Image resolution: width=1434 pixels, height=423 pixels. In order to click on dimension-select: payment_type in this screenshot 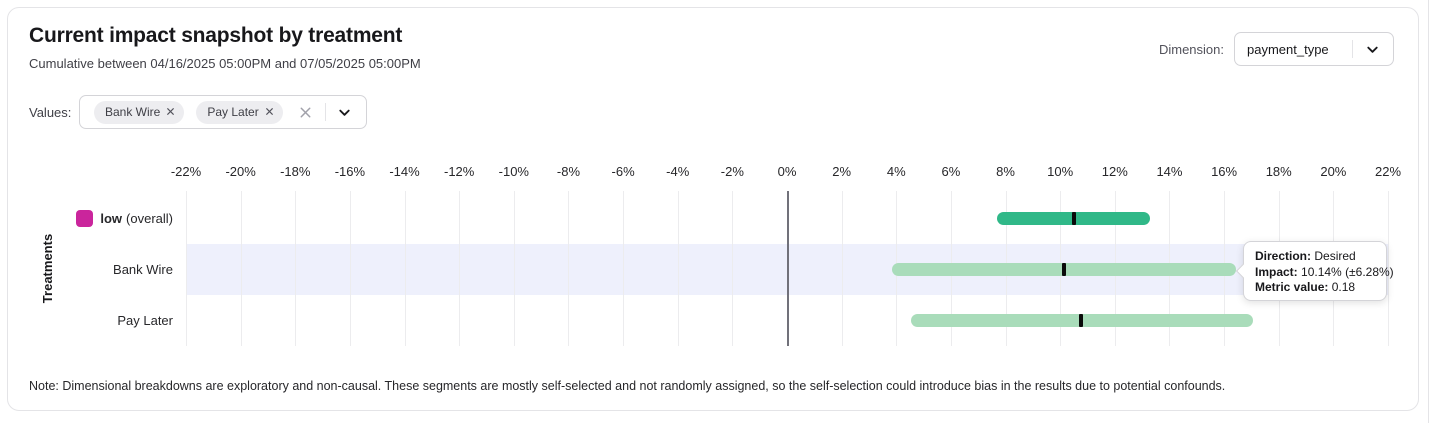, I will do `click(1314, 49)`.